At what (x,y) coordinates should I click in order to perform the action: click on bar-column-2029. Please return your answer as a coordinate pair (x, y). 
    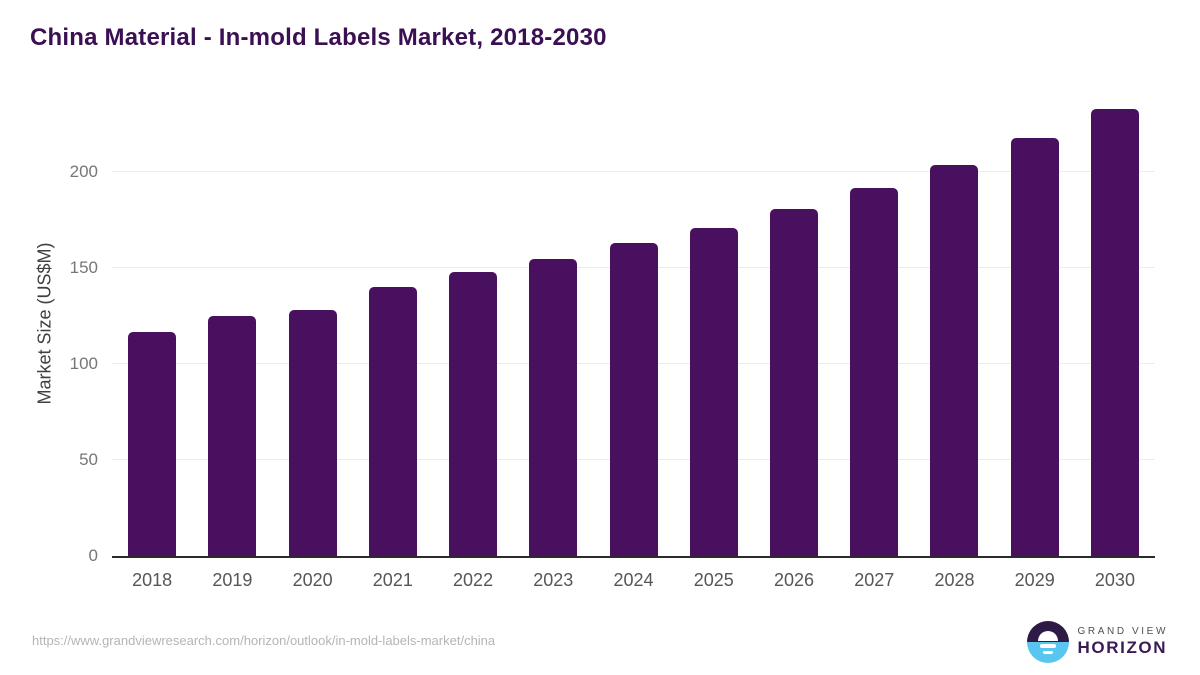
    Looking at the image, I should click on (1035, 322).